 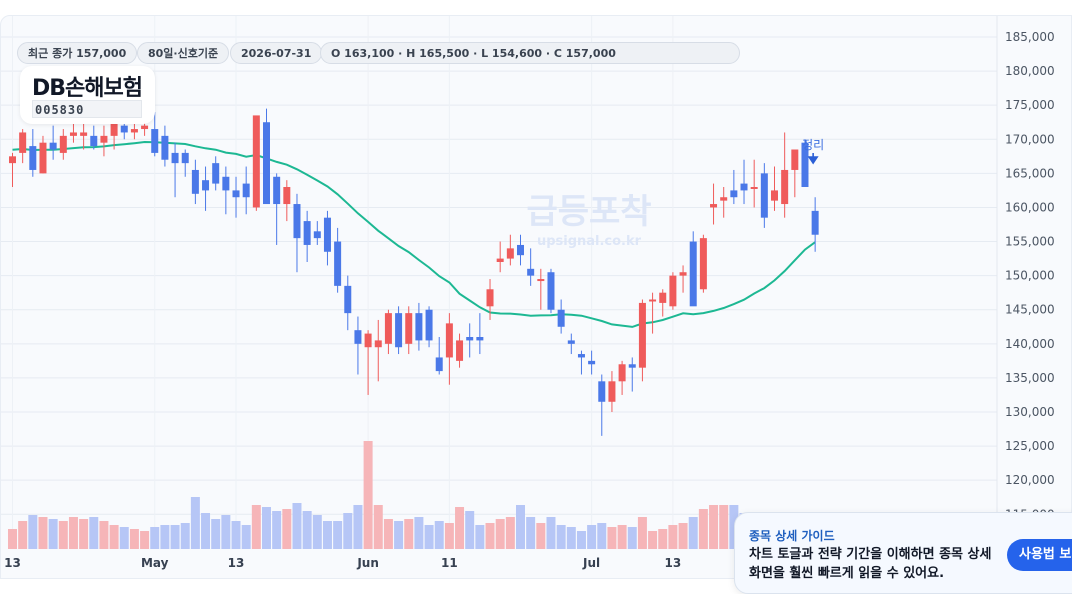 What do you see at coordinates (589, 241) in the screenshot?
I see `watermark-url: upsignal.co.kr` at bounding box center [589, 241].